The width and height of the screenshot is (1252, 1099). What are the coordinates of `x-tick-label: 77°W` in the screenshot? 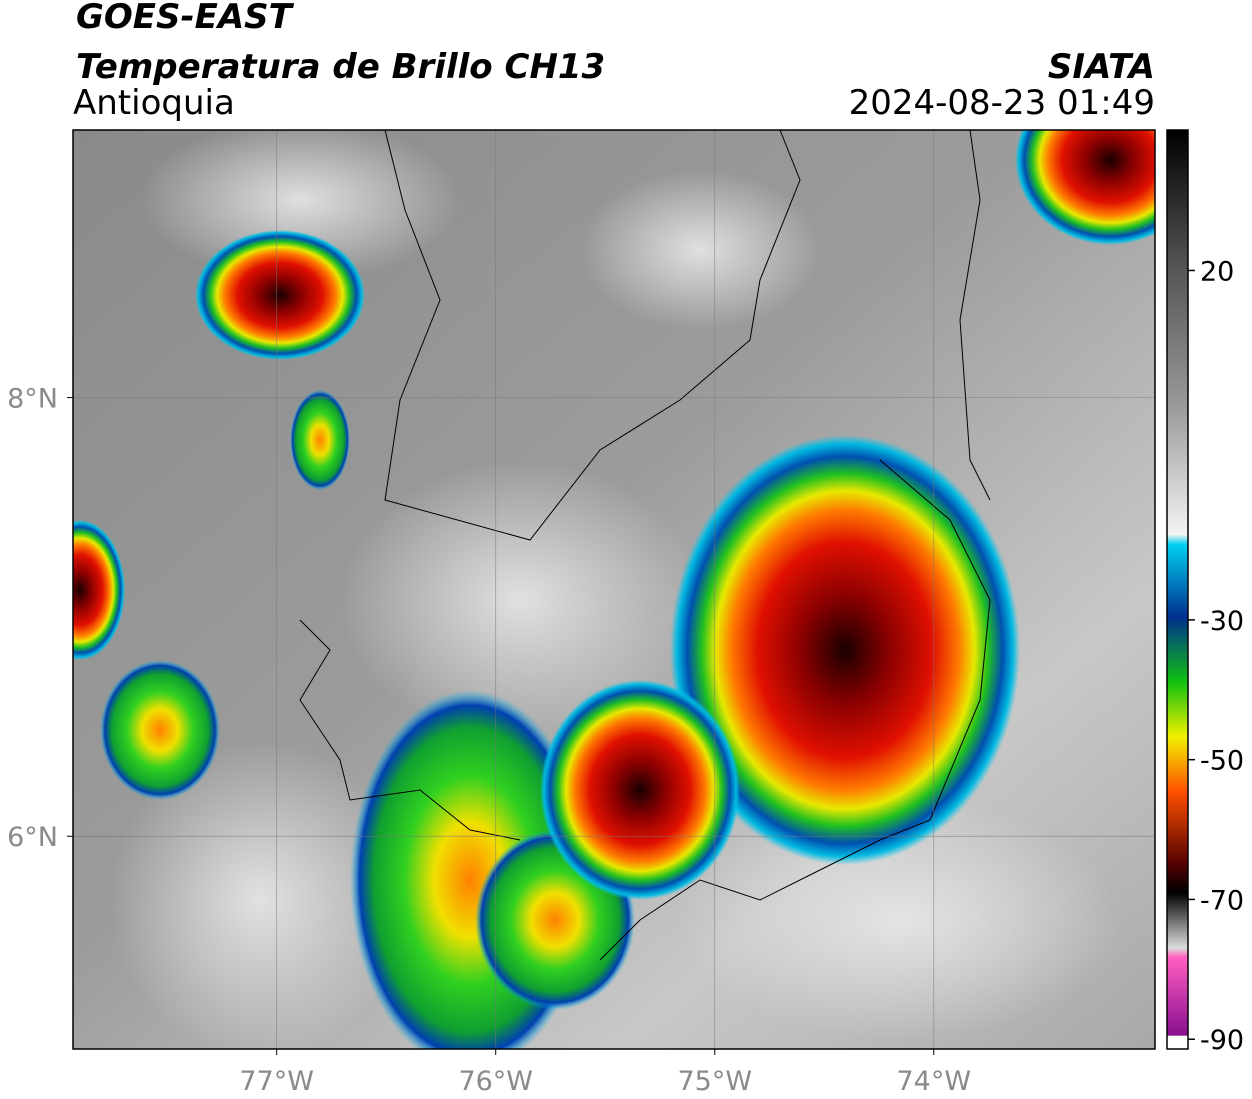 It's located at (276, 1081).